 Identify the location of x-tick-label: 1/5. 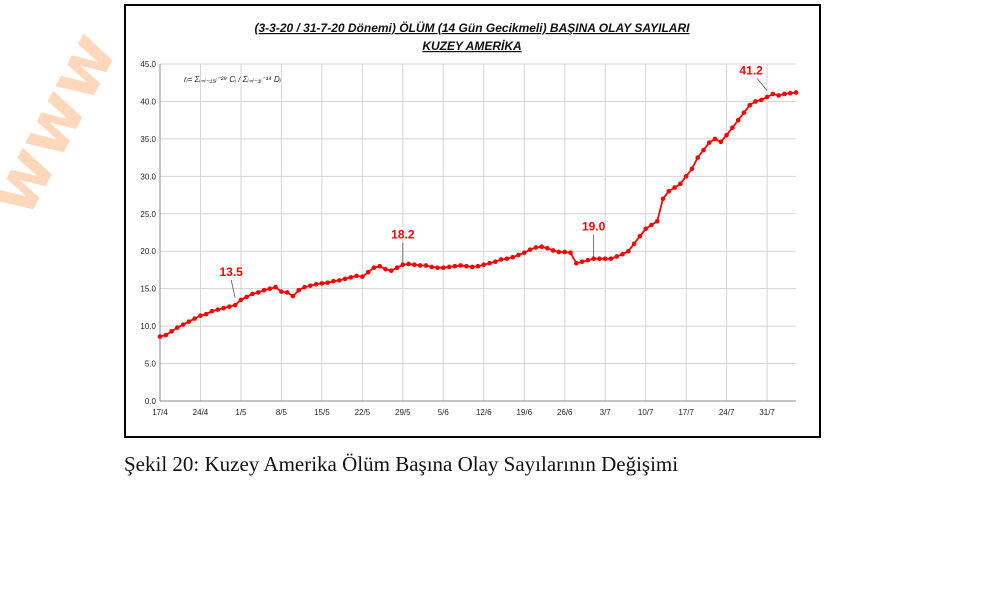
(241, 412).